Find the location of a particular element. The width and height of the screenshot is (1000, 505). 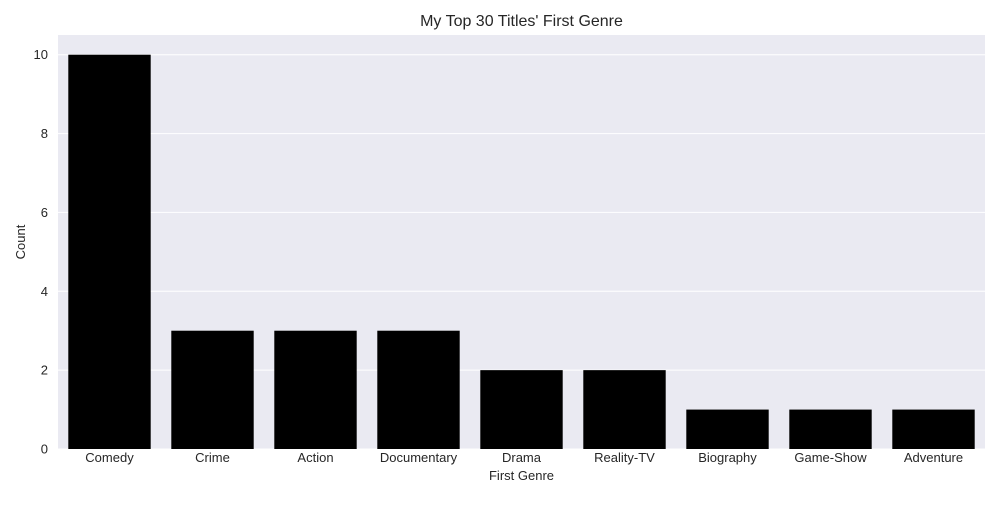

chart-title: My Top 30 Titles' First Genre is located at coordinates (521, 21).